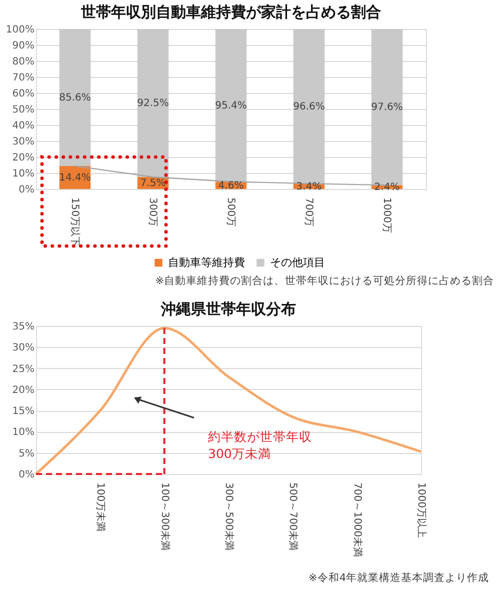 The width and height of the screenshot is (503, 592). What do you see at coordinates (357, 520) in the screenshot?
I see `x-tick-label: 700～1000未満` at bounding box center [357, 520].